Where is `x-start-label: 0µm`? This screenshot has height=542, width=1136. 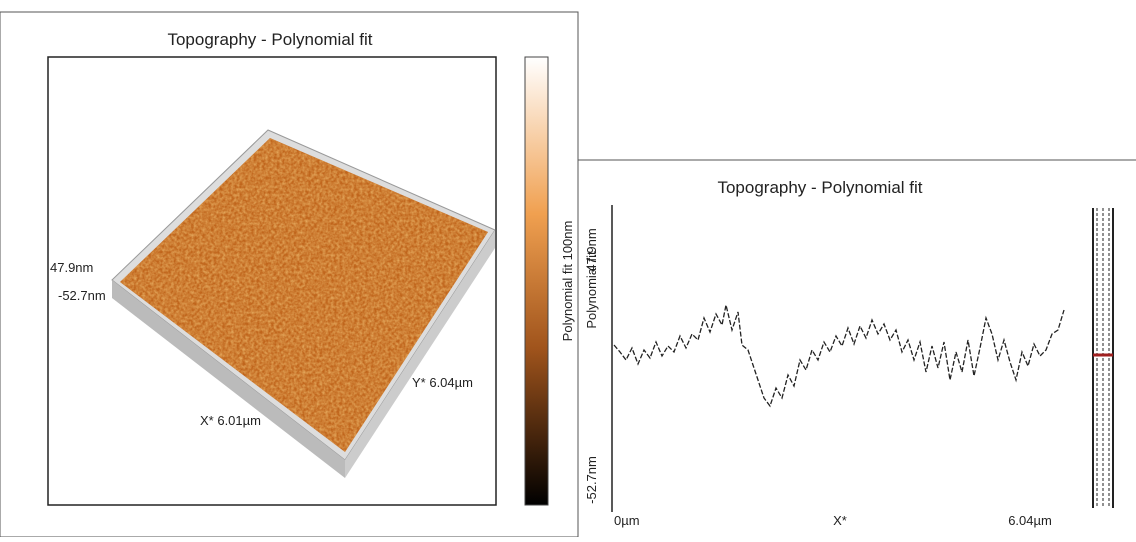 x-start-label: 0µm is located at coordinates (627, 520).